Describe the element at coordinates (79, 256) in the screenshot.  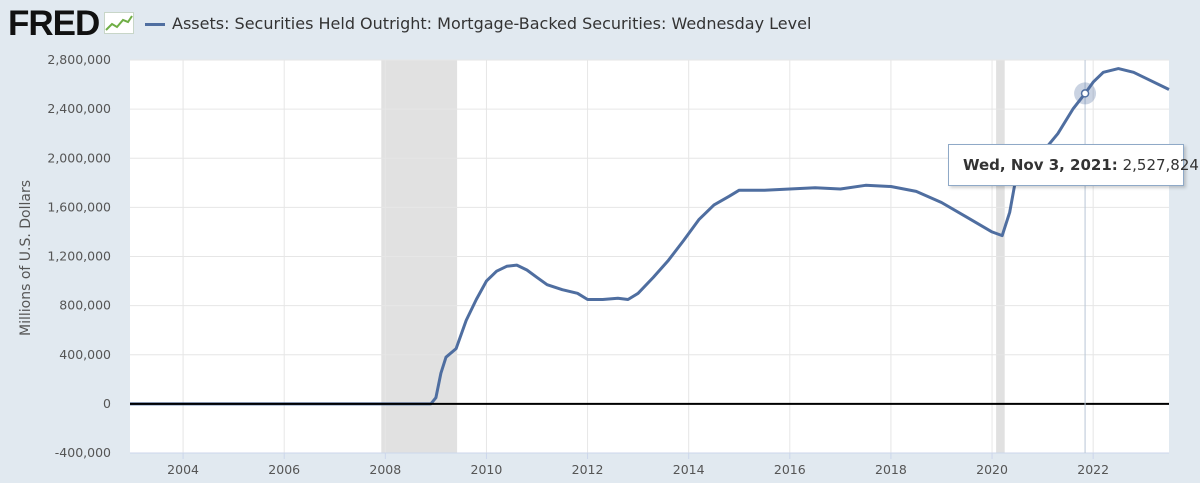
I see `y-tick-label: 1,200,000` at that location.